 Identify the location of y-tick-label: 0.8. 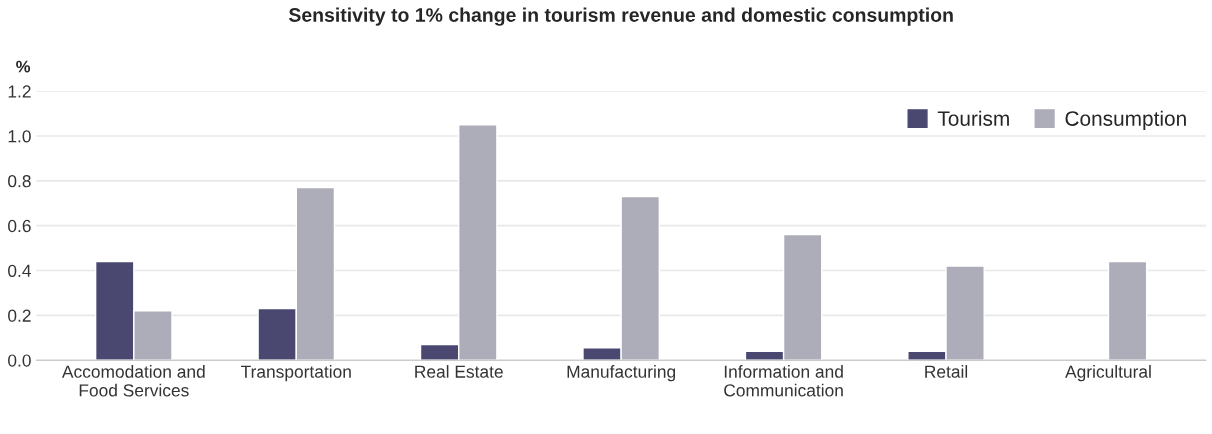
(19, 181).